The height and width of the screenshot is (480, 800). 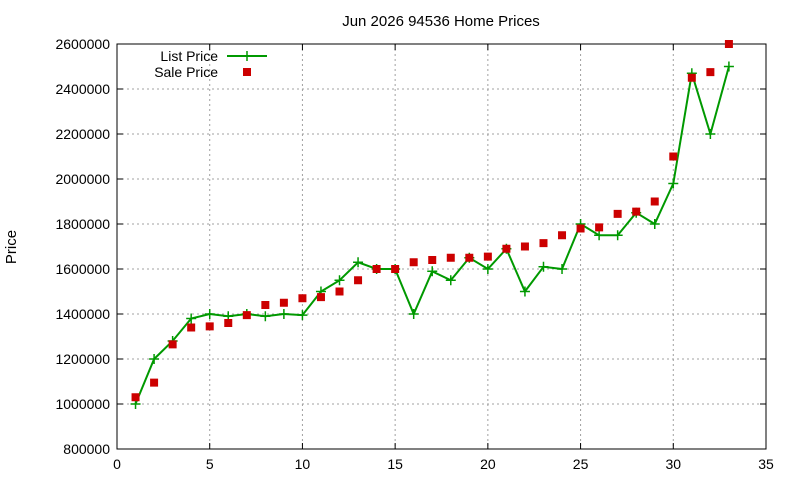 I want to click on y-tick-label: 2600000, so click(x=82, y=44).